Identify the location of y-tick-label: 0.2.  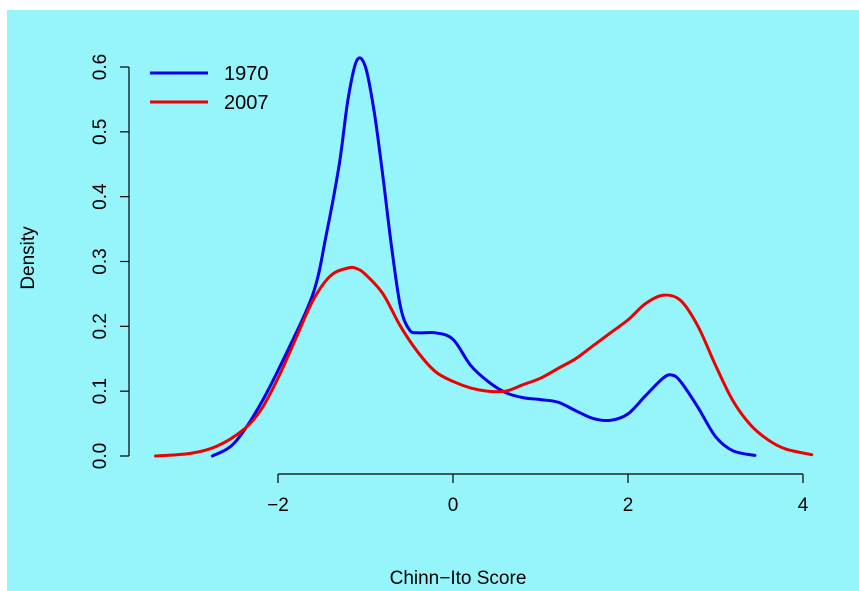
(100, 326).